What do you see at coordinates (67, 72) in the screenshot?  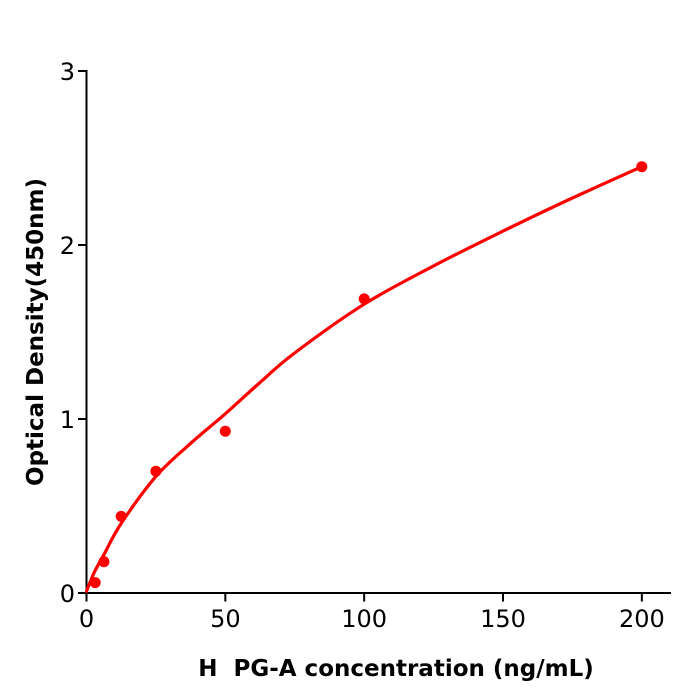 I see `y-tick-label: 3` at bounding box center [67, 72].